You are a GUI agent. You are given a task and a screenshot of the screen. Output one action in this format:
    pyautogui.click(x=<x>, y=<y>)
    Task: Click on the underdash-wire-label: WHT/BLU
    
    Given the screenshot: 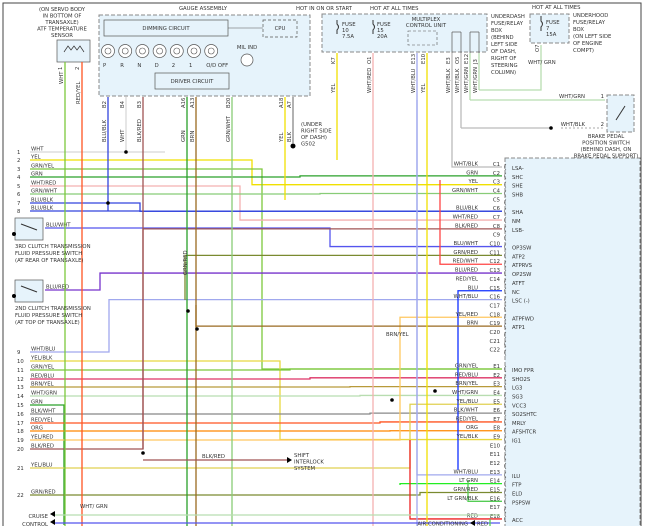 What is the action you would take?
    pyautogui.click(x=414, y=80)
    